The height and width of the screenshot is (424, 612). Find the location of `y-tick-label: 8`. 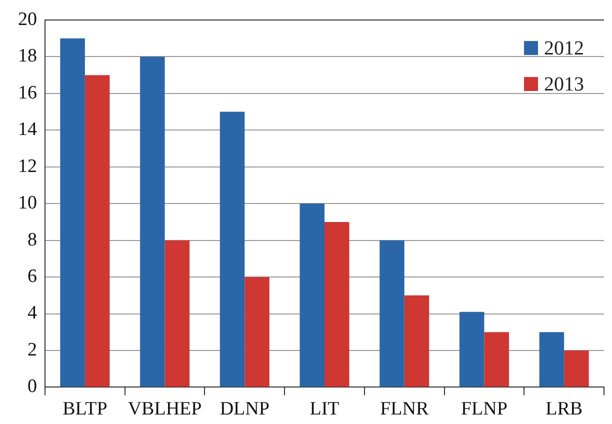

y-tick-label: 8 is located at coordinates (32, 239).